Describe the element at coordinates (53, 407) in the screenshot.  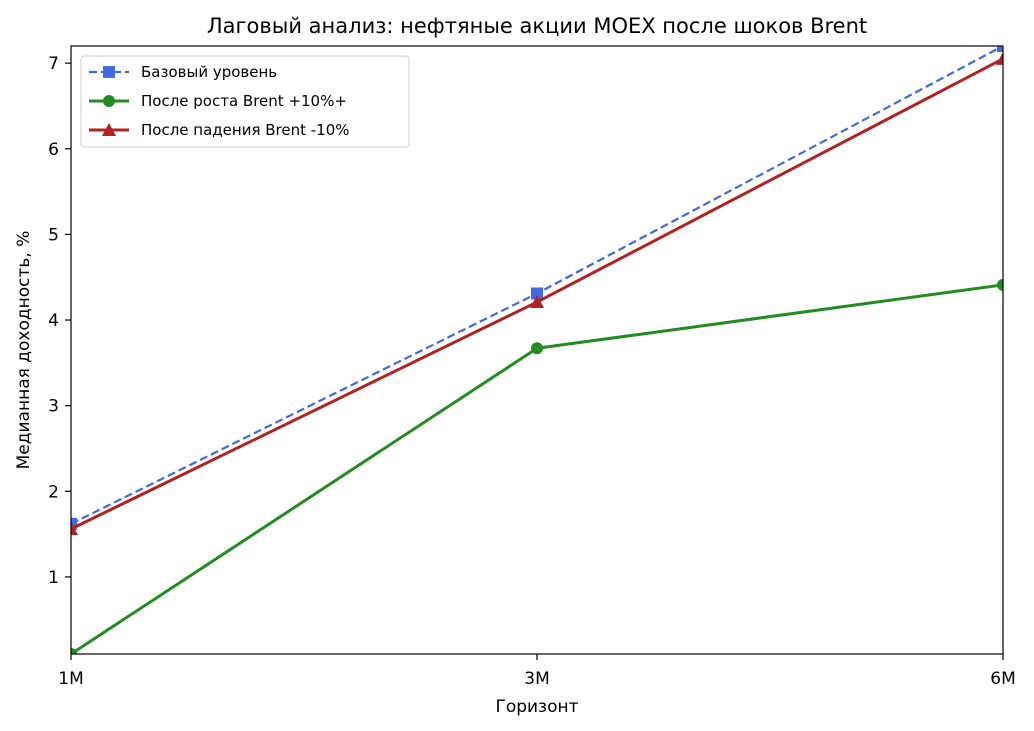
I see `y-tick-label: 3` at that location.